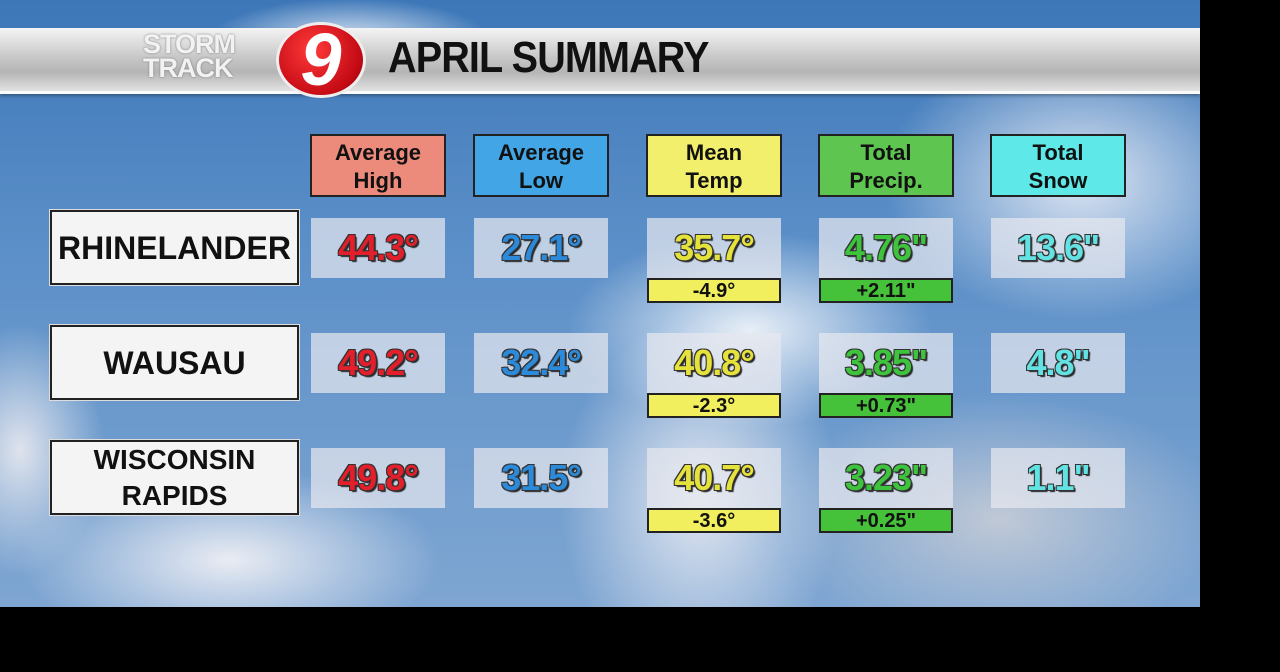 Image resolution: width=1280 pixels, height=672 pixels. What do you see at coordinates (886, 248) in the screenshot?
I see `total-precip-value: 4.76"` at bounding box center [886, 248].